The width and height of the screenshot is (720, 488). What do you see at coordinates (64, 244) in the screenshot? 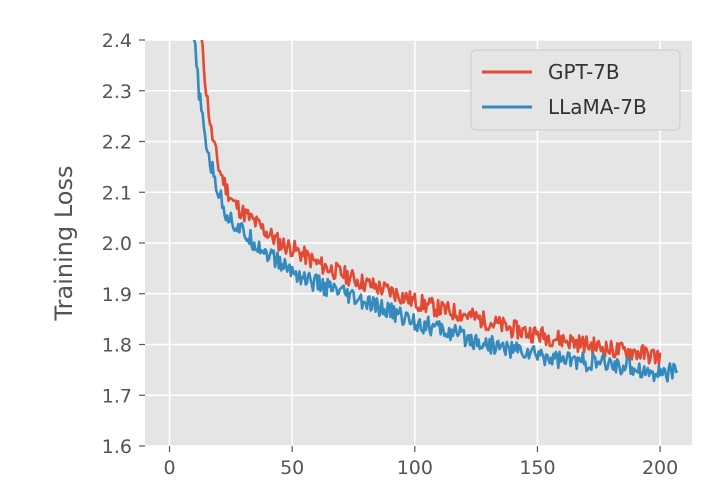
I see `y-axis-title: Training Loss` at bounding box center [64, 244].